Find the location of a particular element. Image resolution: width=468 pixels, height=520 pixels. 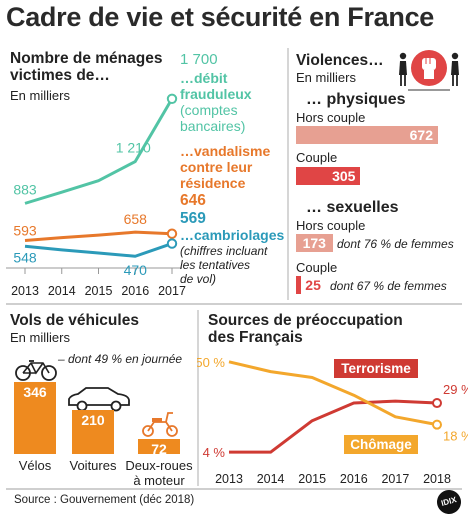

vehicle-category-label: Voitures is located at coordinates (93, 465).